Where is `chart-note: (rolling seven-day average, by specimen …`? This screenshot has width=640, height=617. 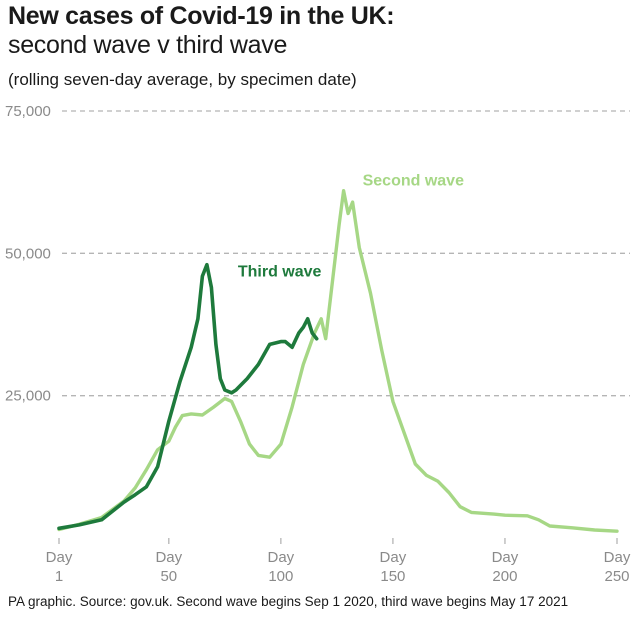 chart-note: (rolling seven-day average, by specimen … is located at coordinates (182, 79).